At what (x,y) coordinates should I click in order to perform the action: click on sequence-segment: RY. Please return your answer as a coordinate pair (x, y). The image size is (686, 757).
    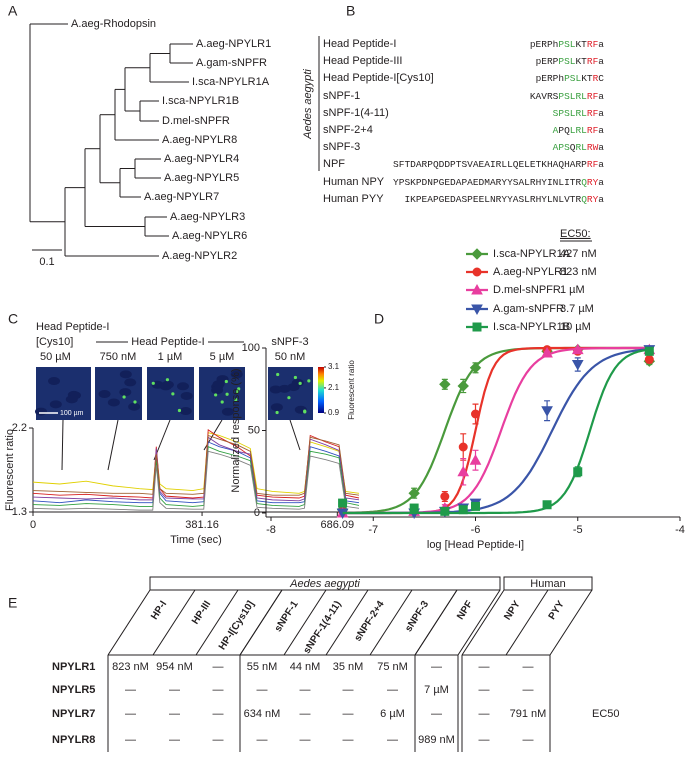
    Looking at the image, I should click on (593, 182).